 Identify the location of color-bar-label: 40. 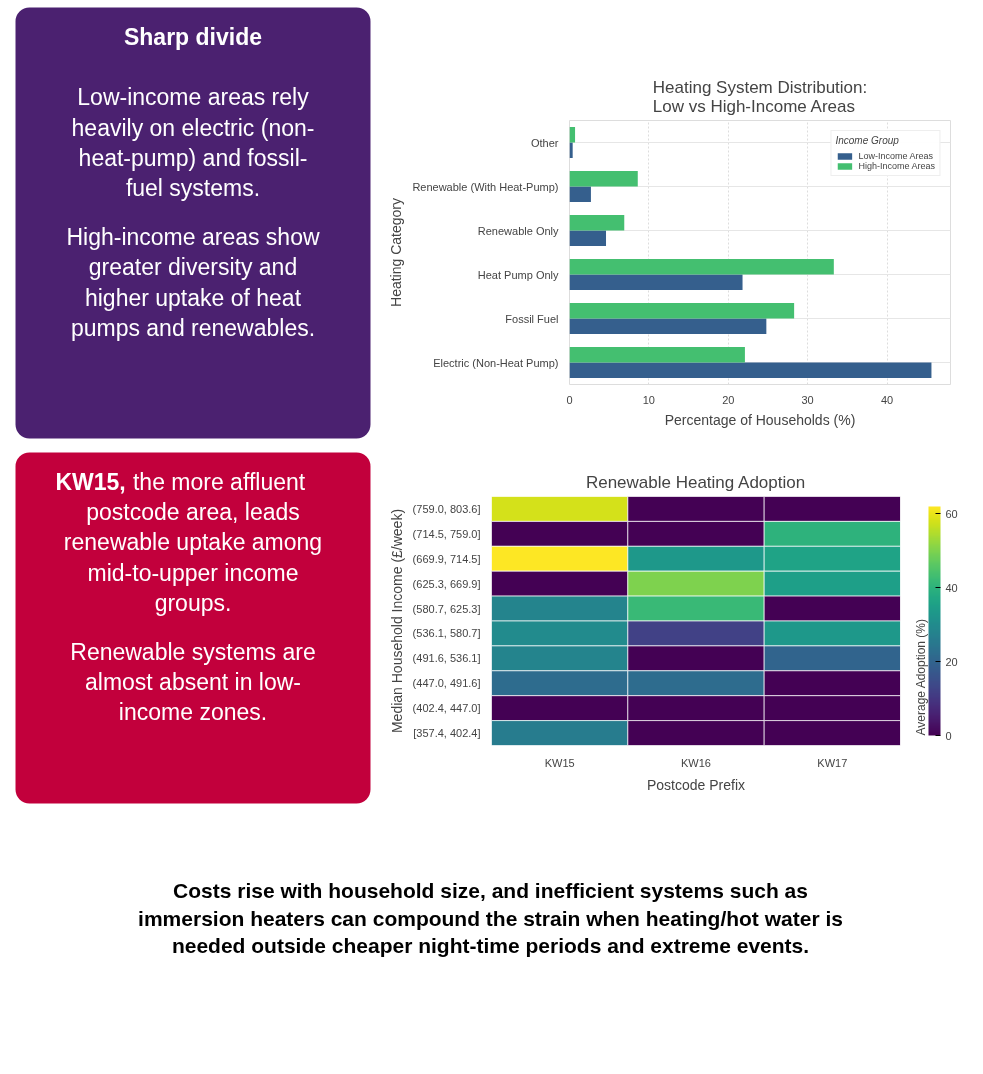
(951, 587).